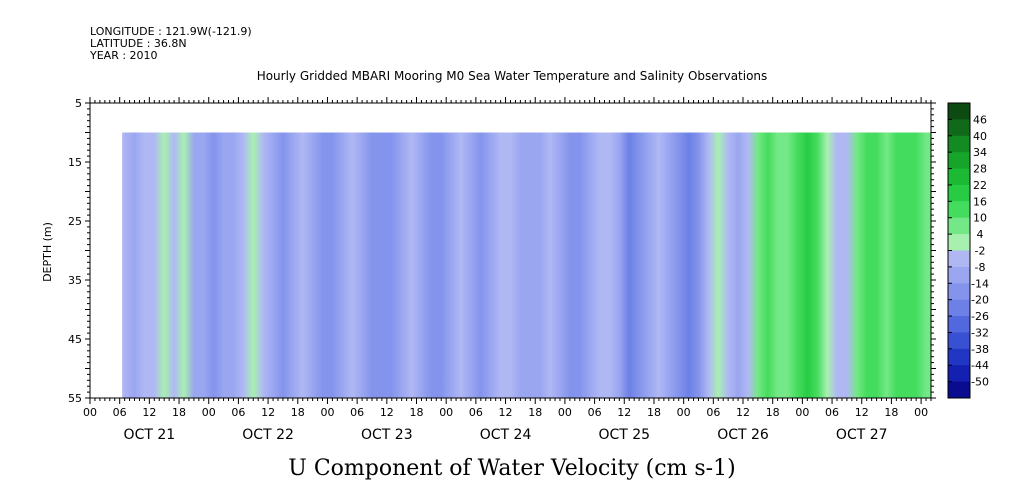  What do you see at coordinates (980, 169) in the screenshot?
I see `colorbar-label: 28` at bounding box center [980, 169].